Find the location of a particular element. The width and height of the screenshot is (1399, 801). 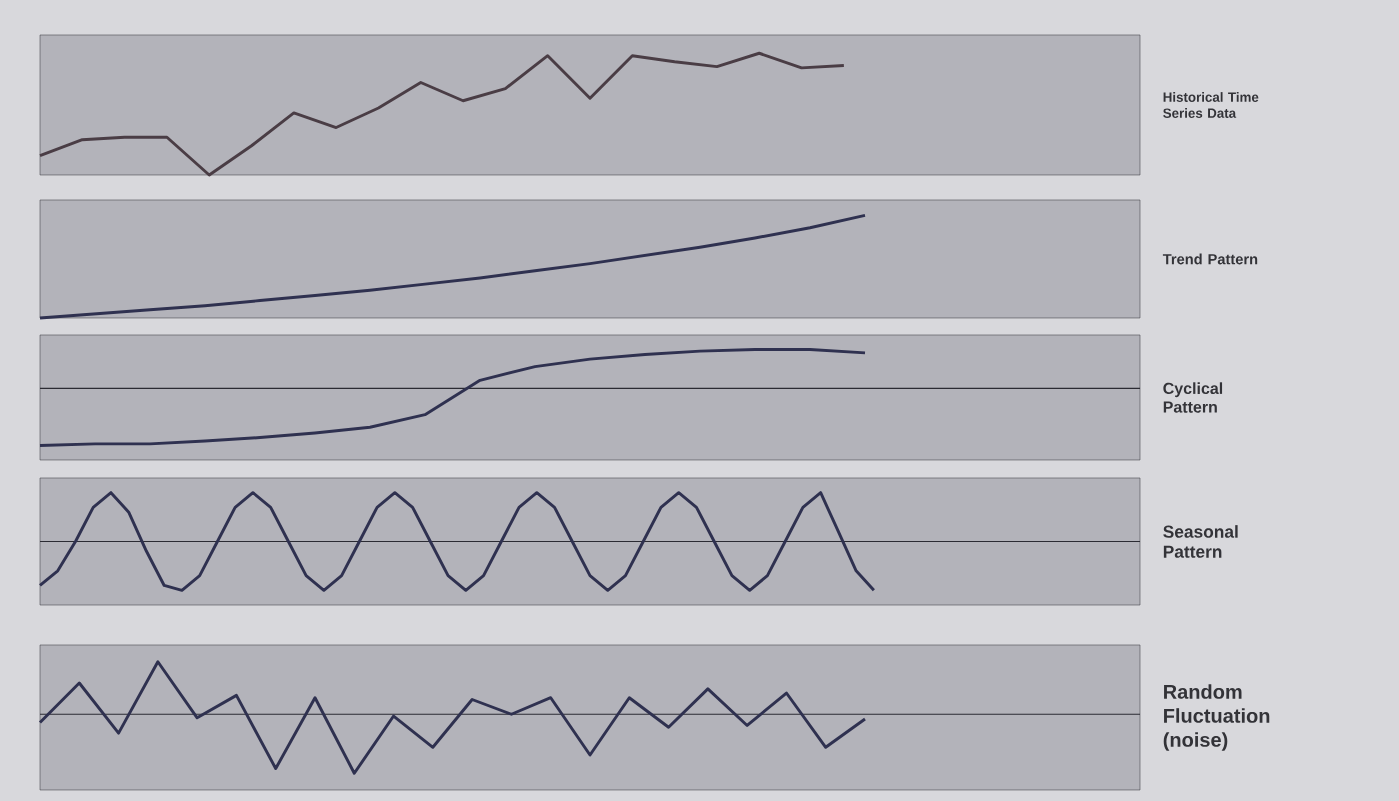

text: Seasonal Pattern is located at coordinates (1200, 541).